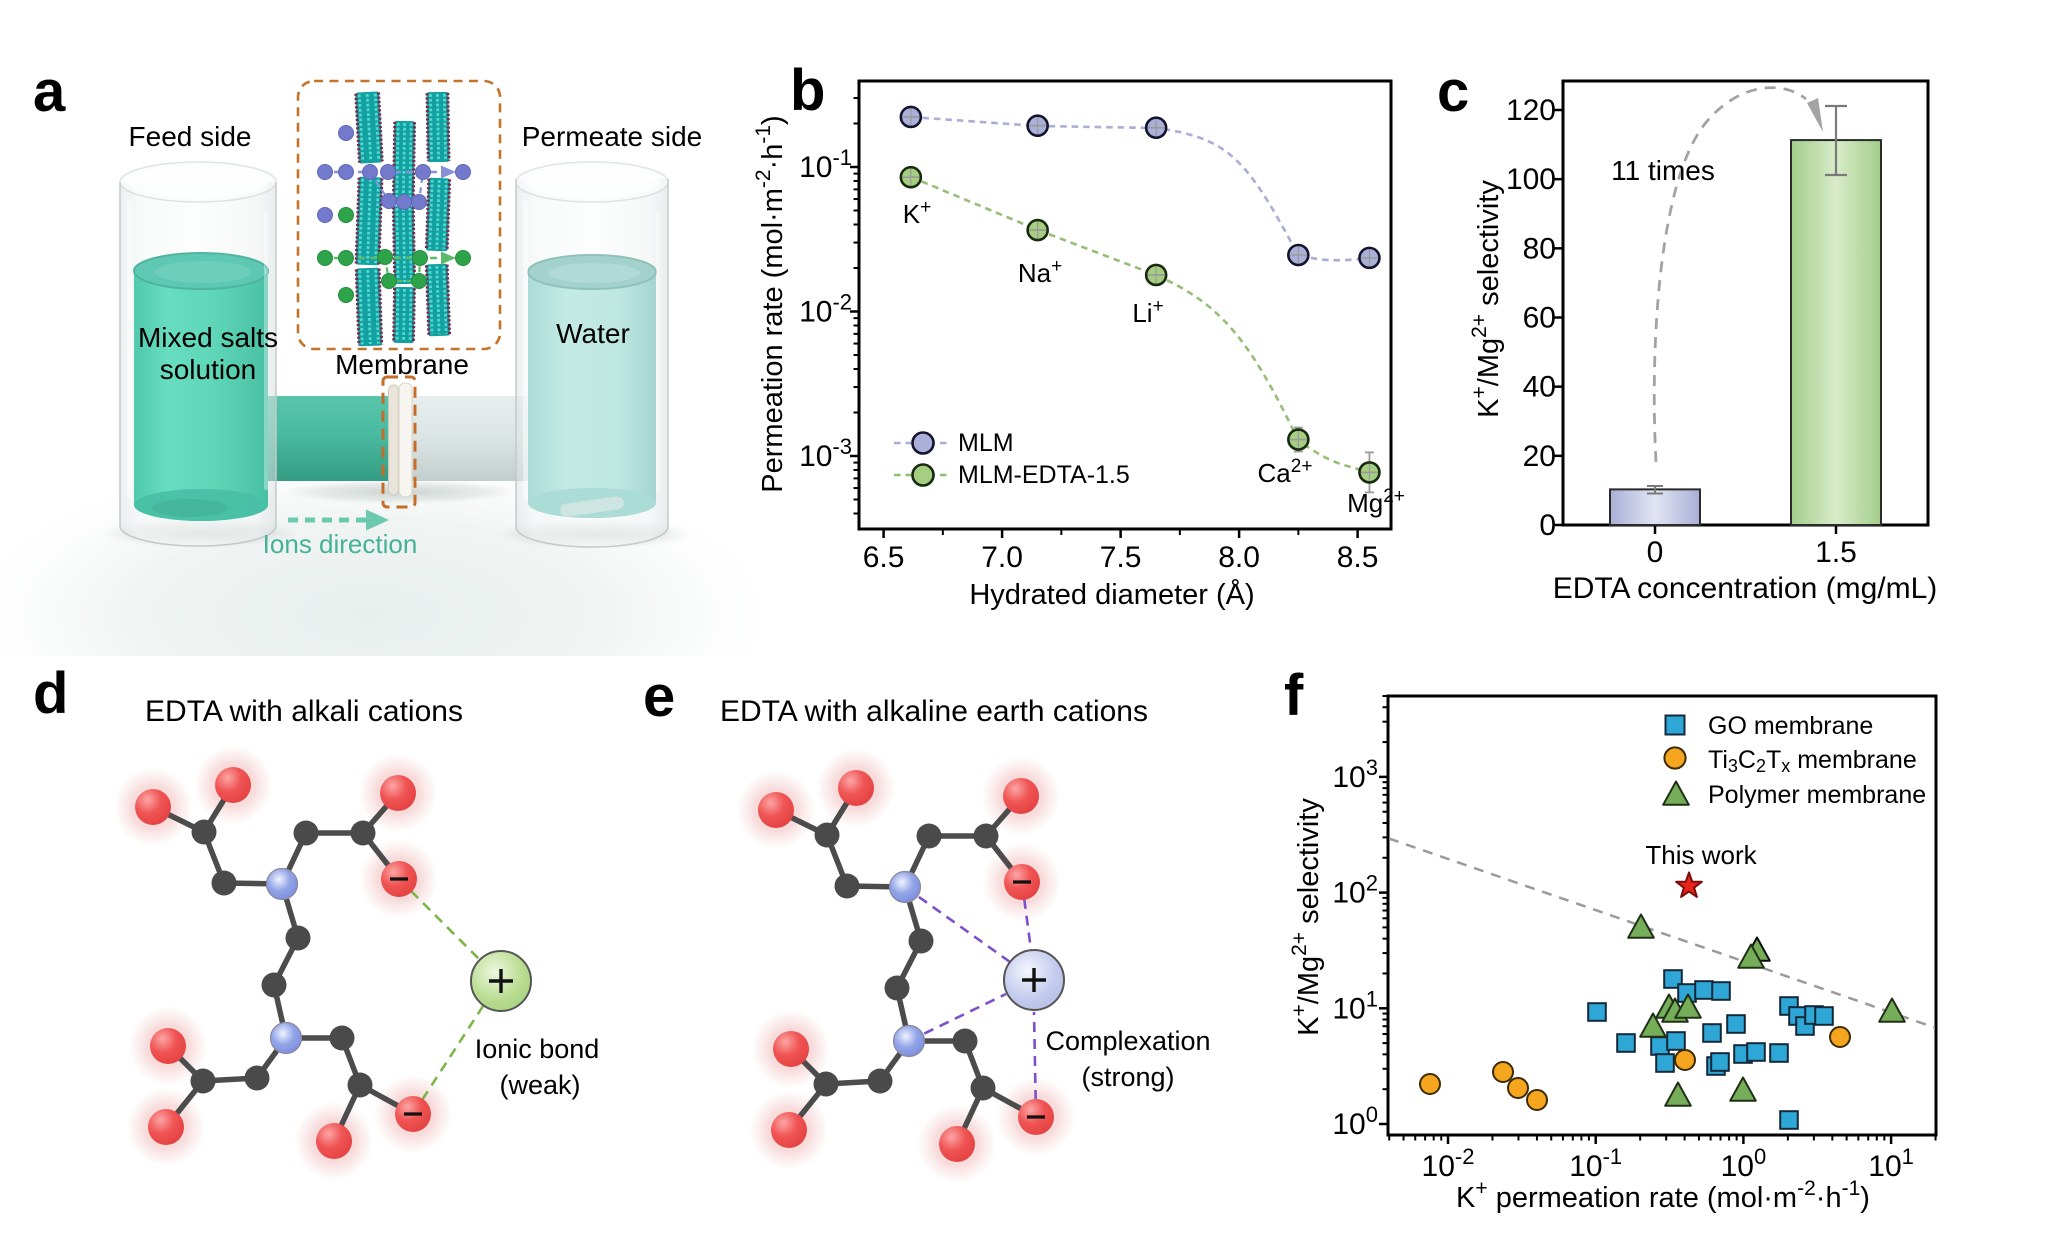 This screenshot has height=1239, width=2048. I want to click on svg-text: (weak), so click(539, 1085).